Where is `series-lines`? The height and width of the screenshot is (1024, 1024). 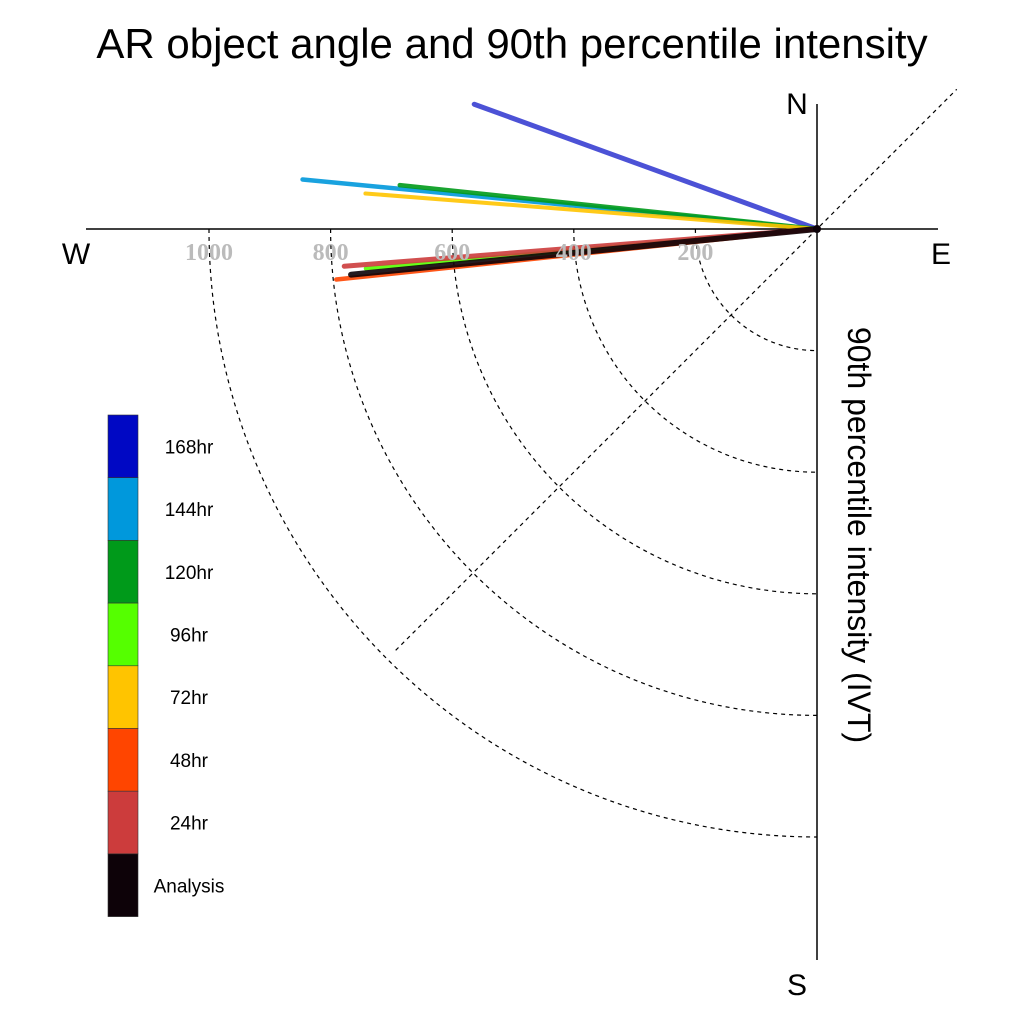
series-lines is located at coordinates (560, 191).